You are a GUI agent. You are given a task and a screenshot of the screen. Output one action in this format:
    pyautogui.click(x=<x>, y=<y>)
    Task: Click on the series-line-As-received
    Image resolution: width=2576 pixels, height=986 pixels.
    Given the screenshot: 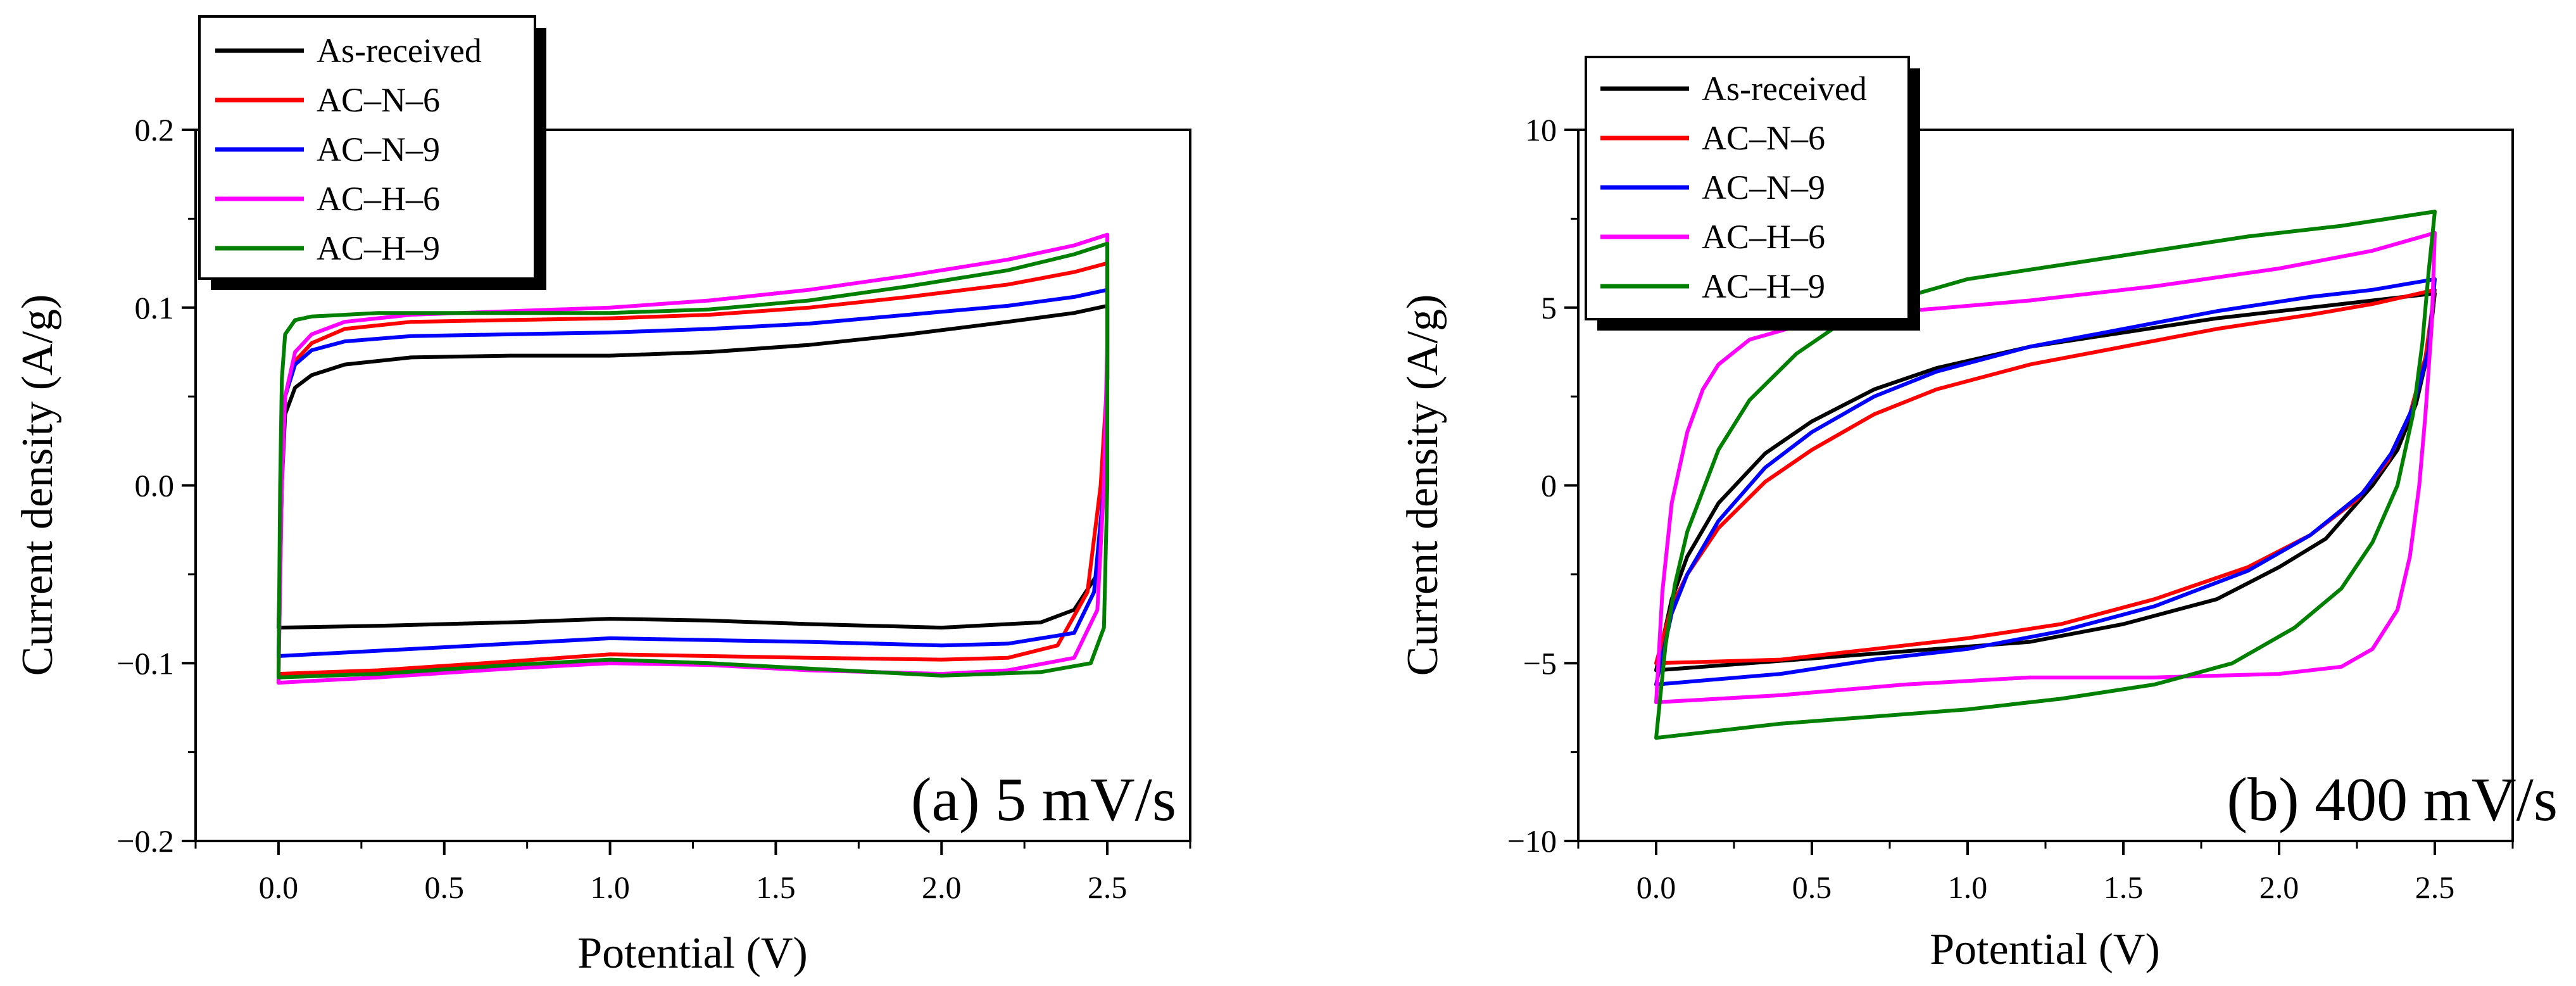 What is the action you would take?
    pyautogui.click(x=693, y=467)
    